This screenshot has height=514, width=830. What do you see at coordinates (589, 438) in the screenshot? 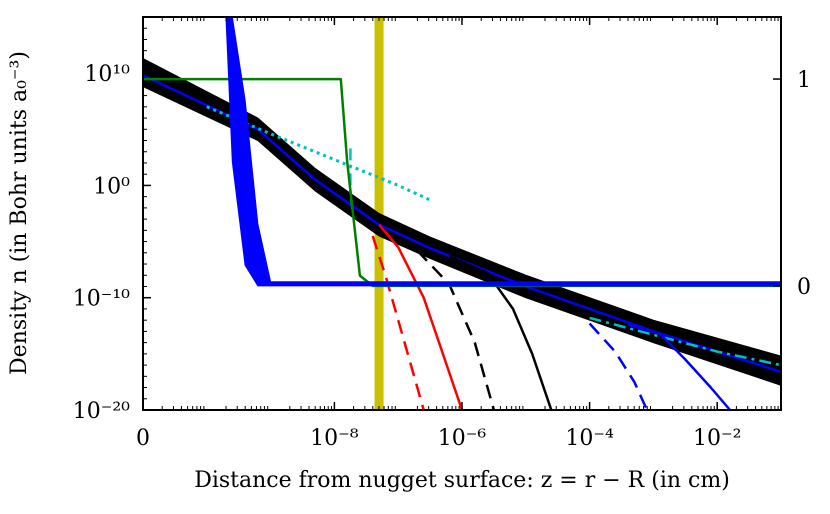
I see `x-tick-label: 10⁻⁴` at bounding box center [589, 438].